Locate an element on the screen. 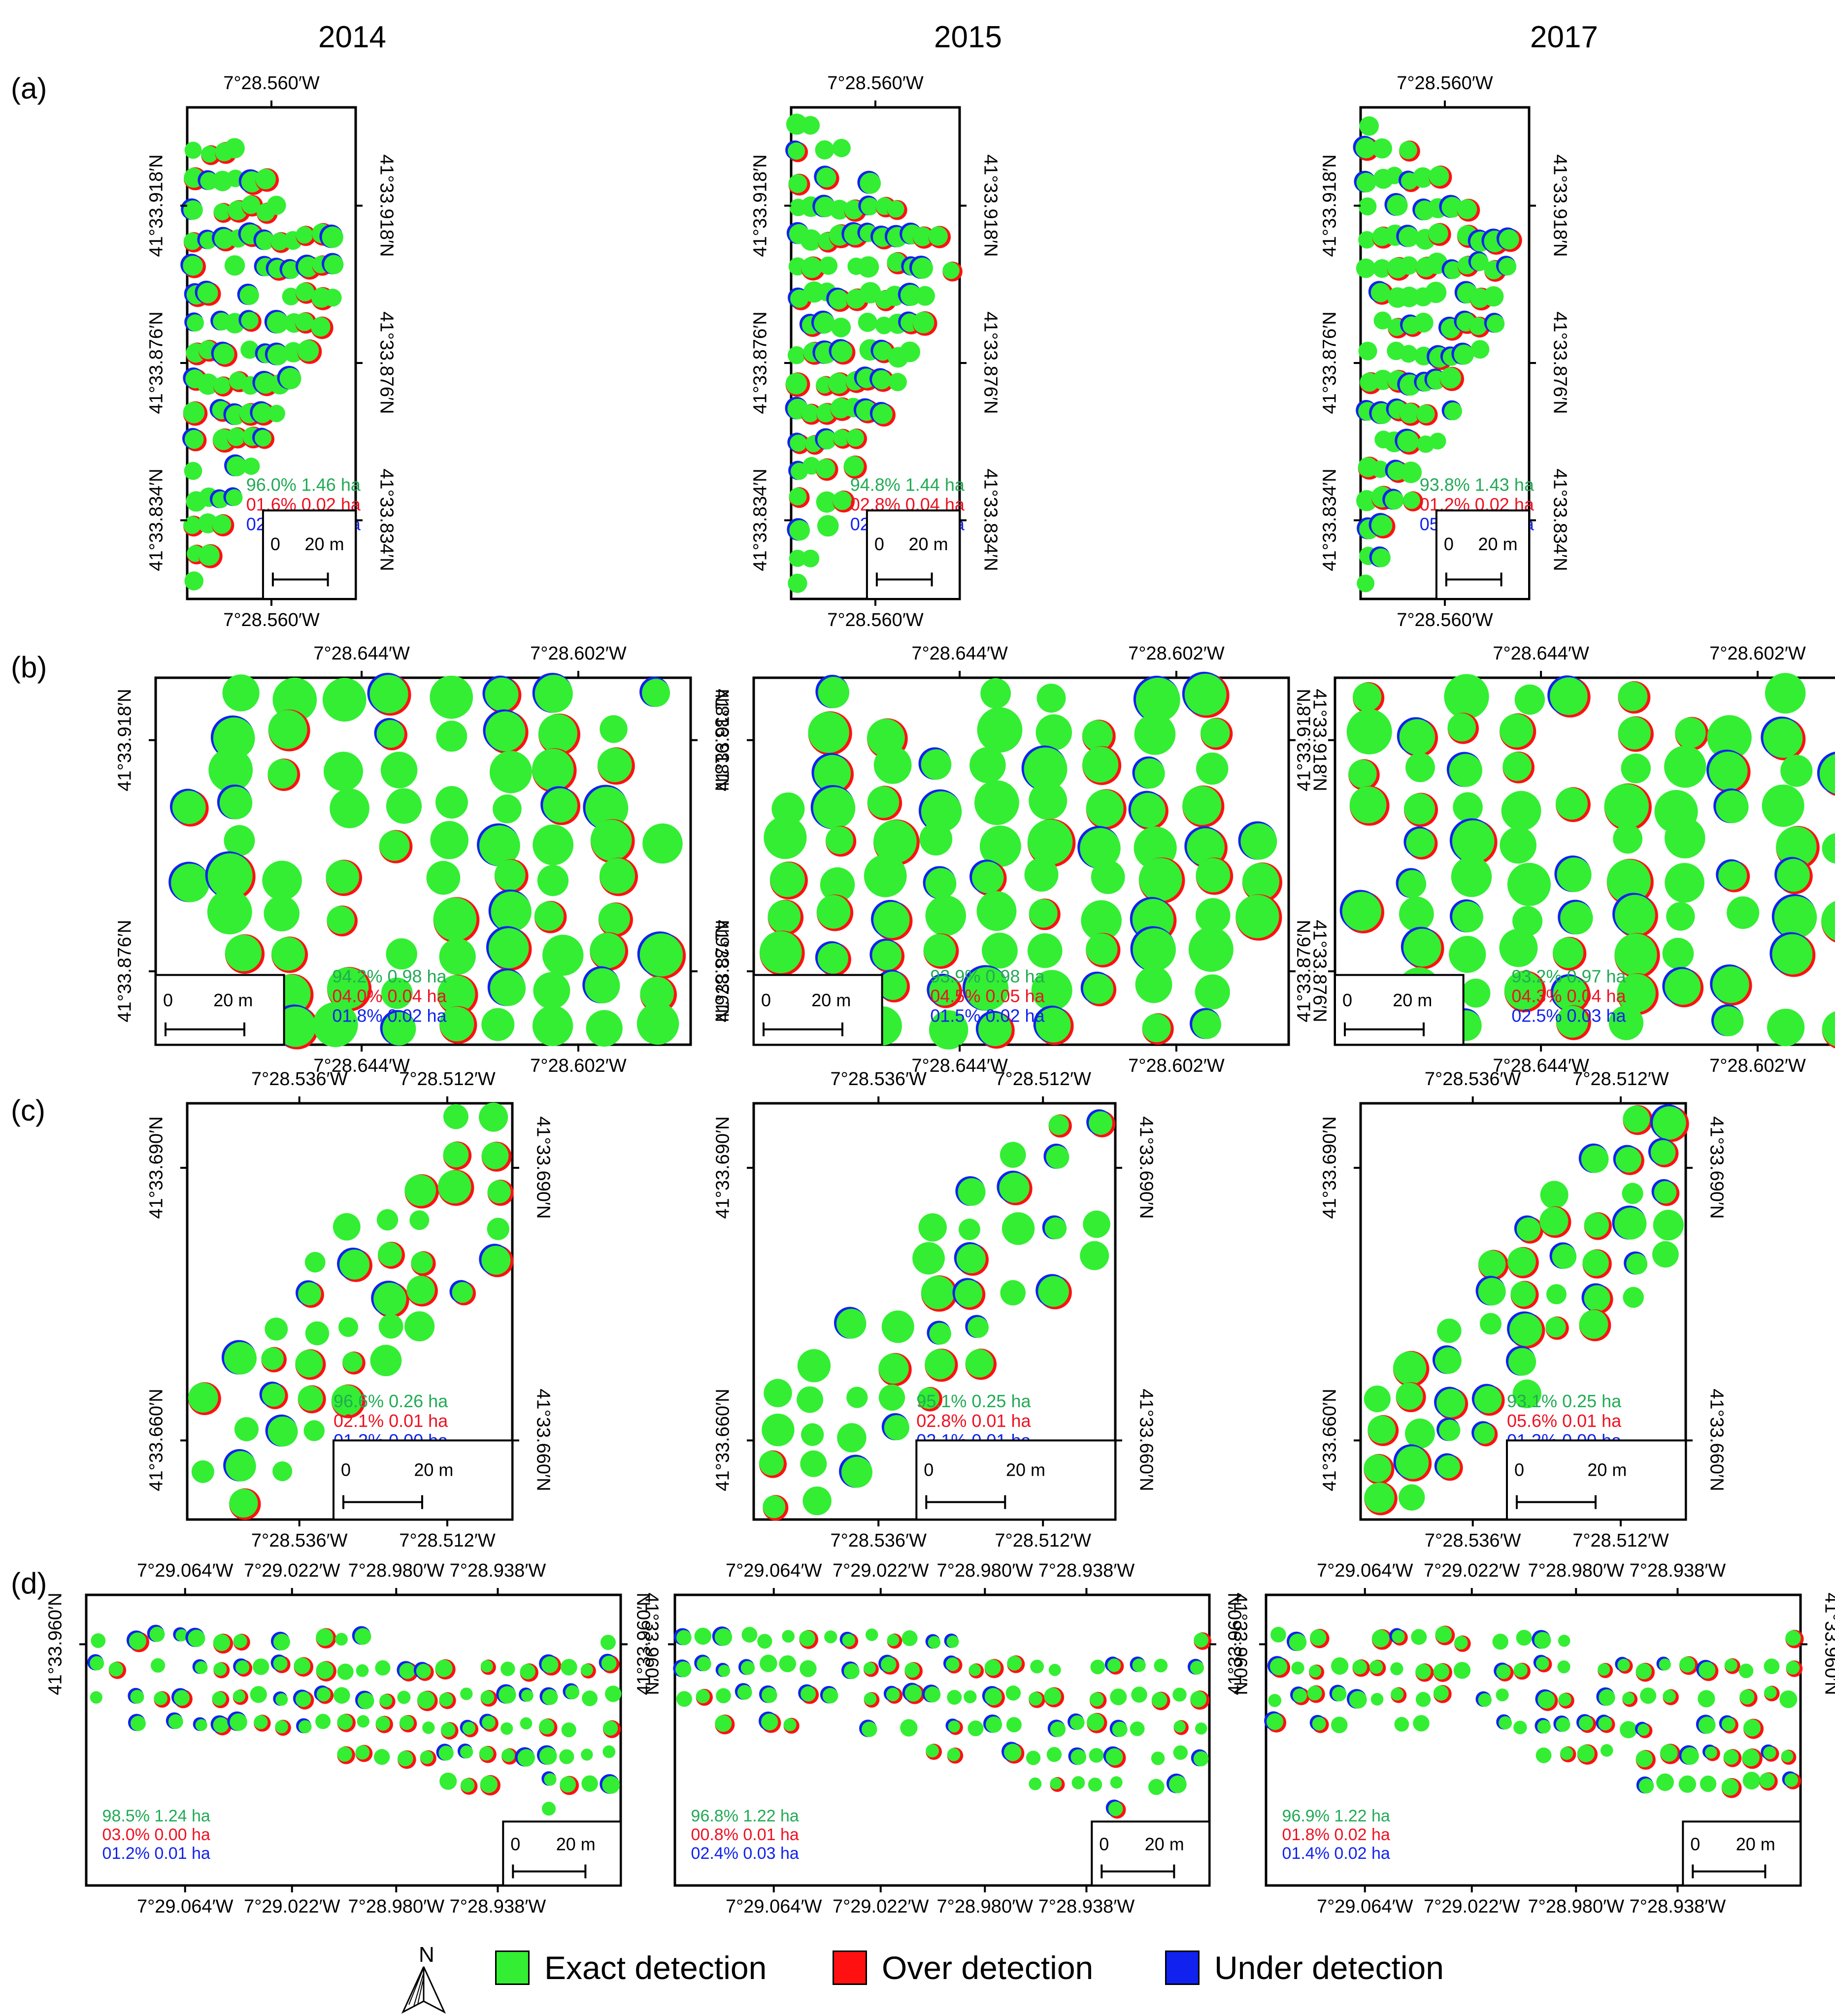  lon-label-top: 7°28.536′W is located at coordinates (1472, 1079).